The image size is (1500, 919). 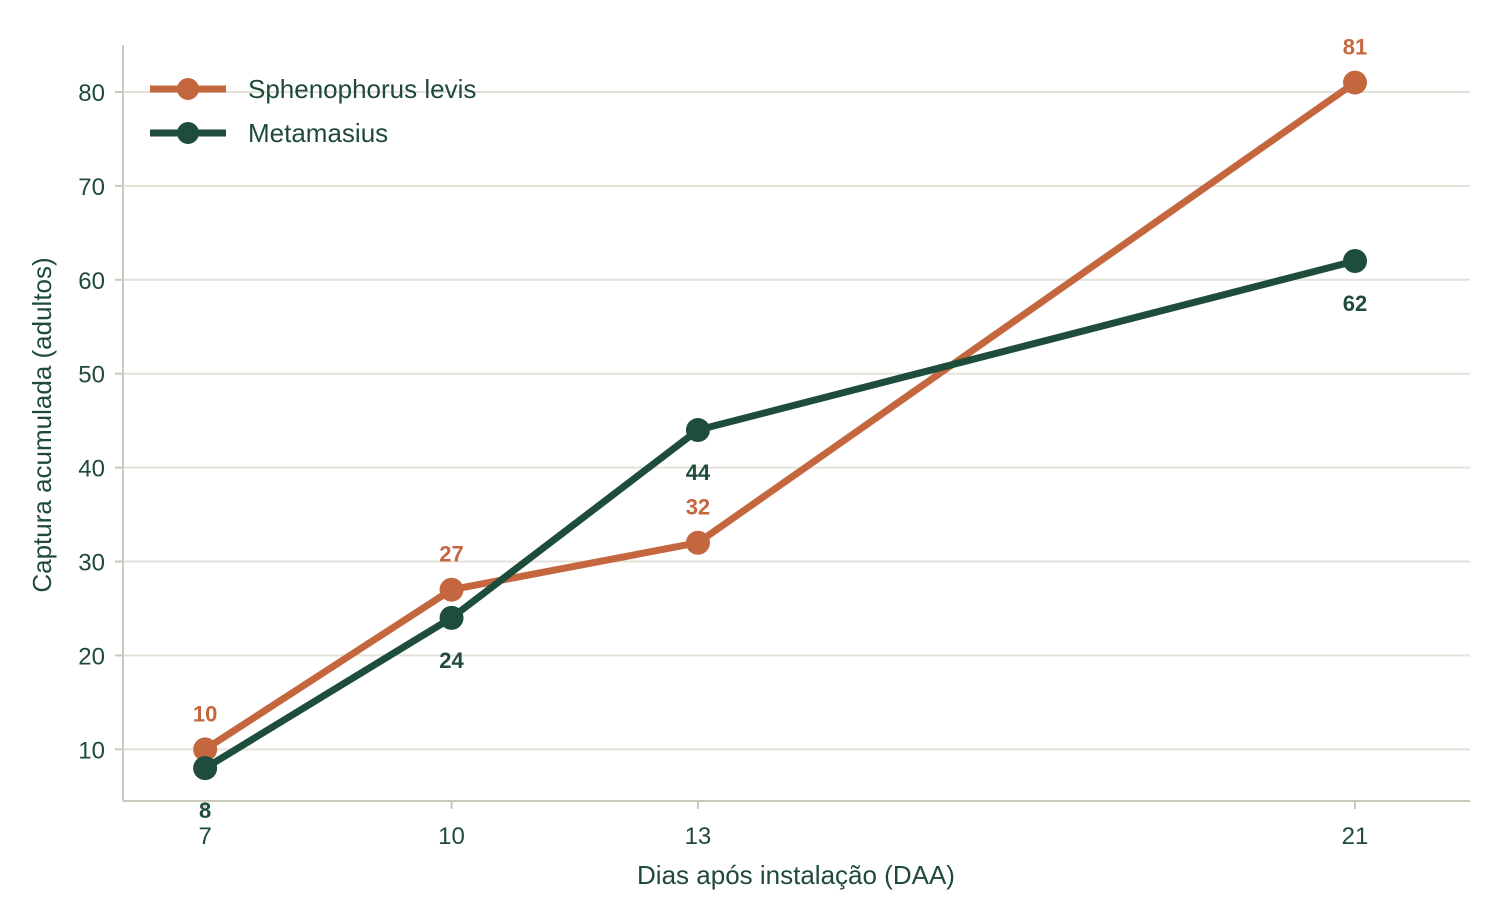 I want to click on data-label-sphenophorus: 81, so click(x=1355, y=47).